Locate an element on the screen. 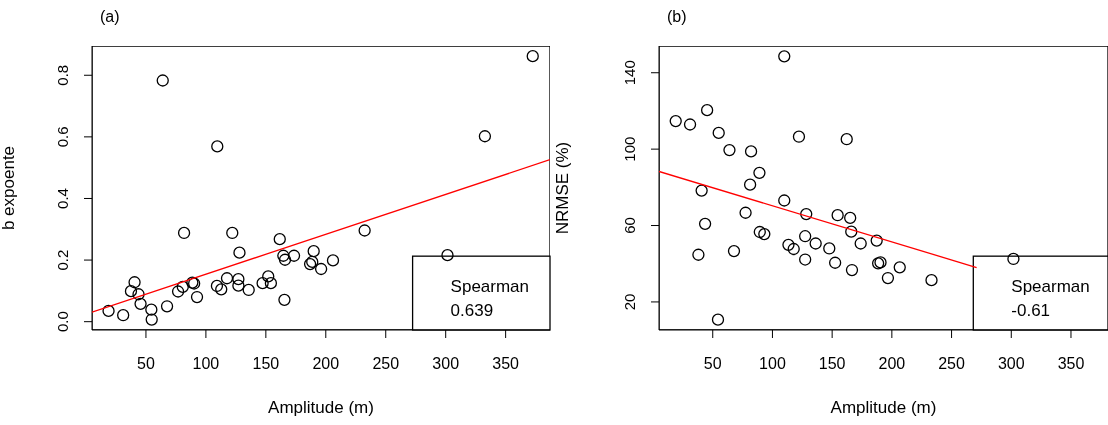 The height and width of the screenshot is (425, 1108). y-tick-label: 0.4 is located at coordinates (62, 198).